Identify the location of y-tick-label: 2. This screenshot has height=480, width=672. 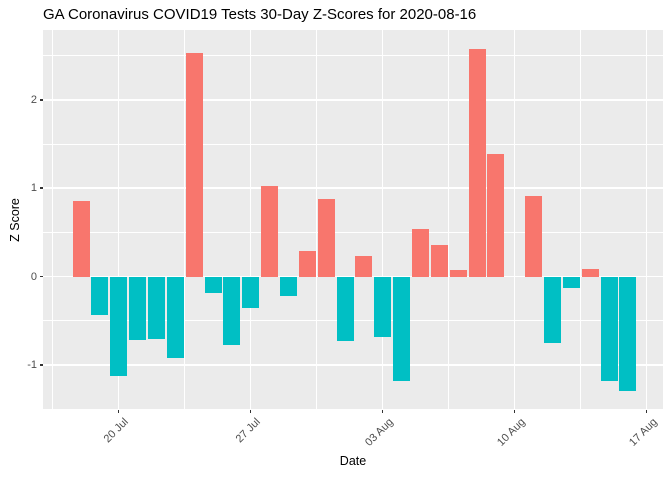
(33, 99).